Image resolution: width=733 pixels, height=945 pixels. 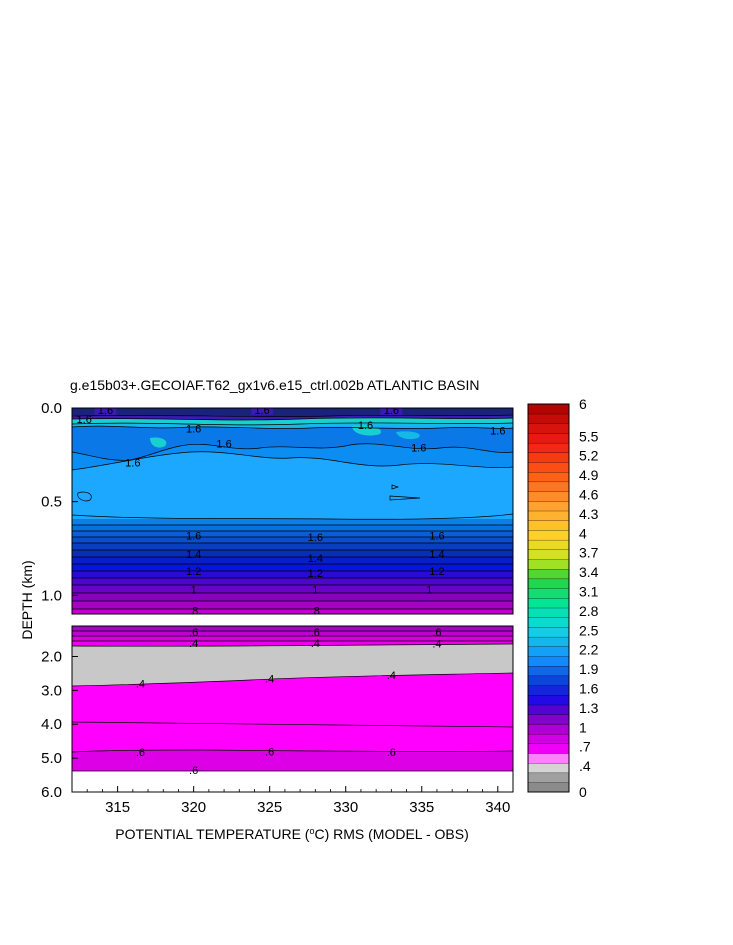 What do you see at coordinates (292, 534) in the screenshot?
I see `band-1.55` at bounding box center [292, 534].